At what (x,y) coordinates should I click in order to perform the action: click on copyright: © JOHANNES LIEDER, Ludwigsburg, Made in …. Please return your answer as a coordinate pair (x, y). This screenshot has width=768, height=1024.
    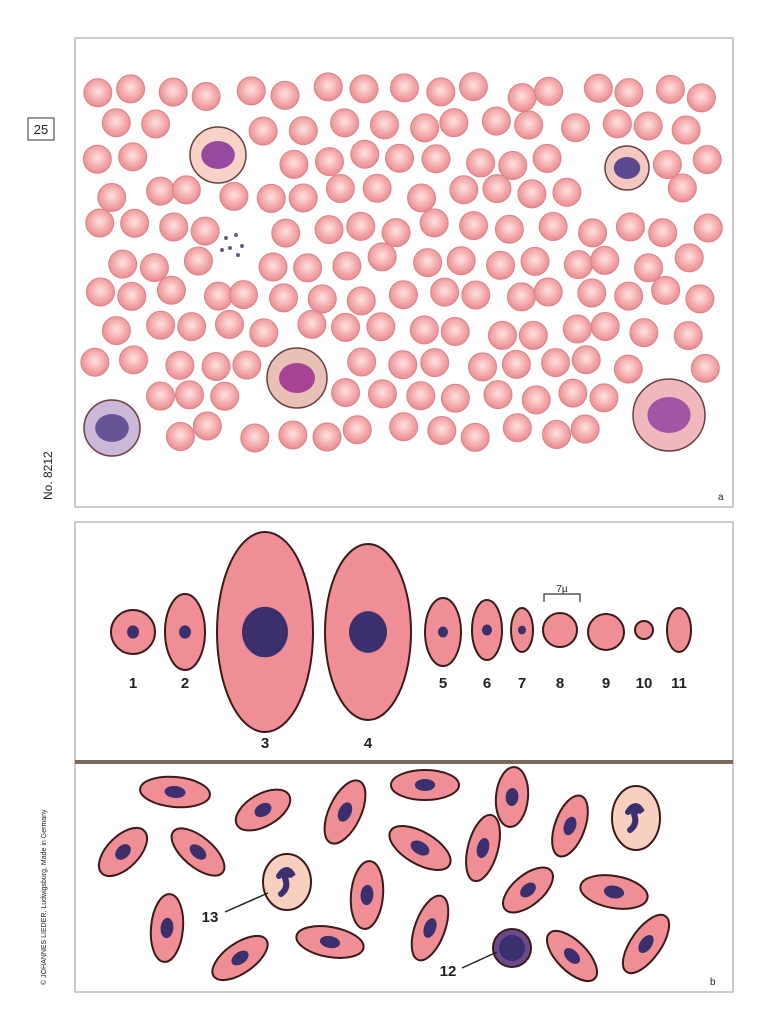
    Looking at the image, I should click on (44, 897).